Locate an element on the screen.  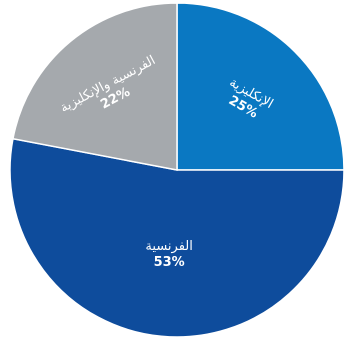
slice-name-french: الفرنسية is located at coordinates (168, 246).